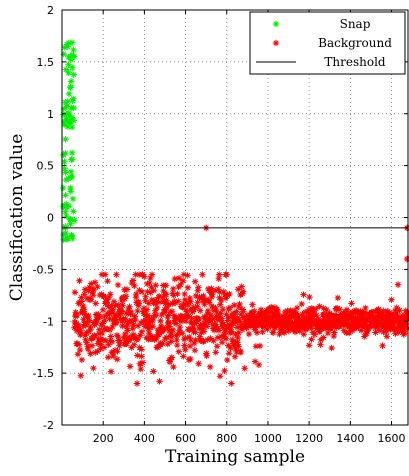 This screenshot has height=476, width=409. Describe the element at coordinates (355, 24) in the screenshot. I see `legend-label-snap: Snap` at that location.